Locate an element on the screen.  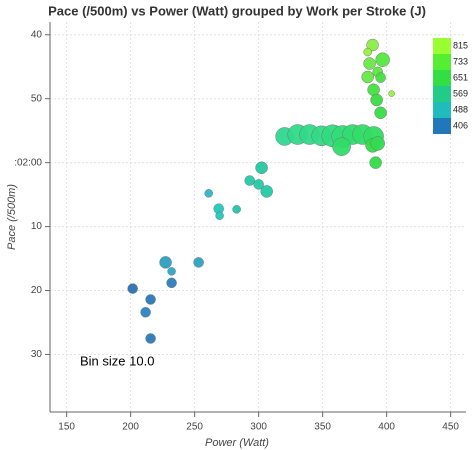
x-tick-label: 250 is located at coordinates (194, 427).